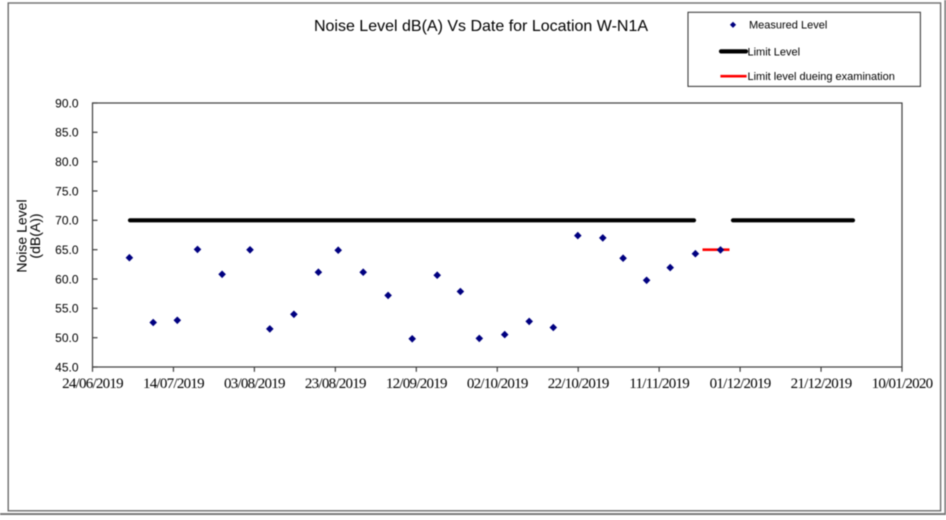 This screenshot has width=946, height=520. What do you see at coordinates (67, 279) in the screenshot?
I see `svg-text: 60.0` at bounding box center [67, 279].